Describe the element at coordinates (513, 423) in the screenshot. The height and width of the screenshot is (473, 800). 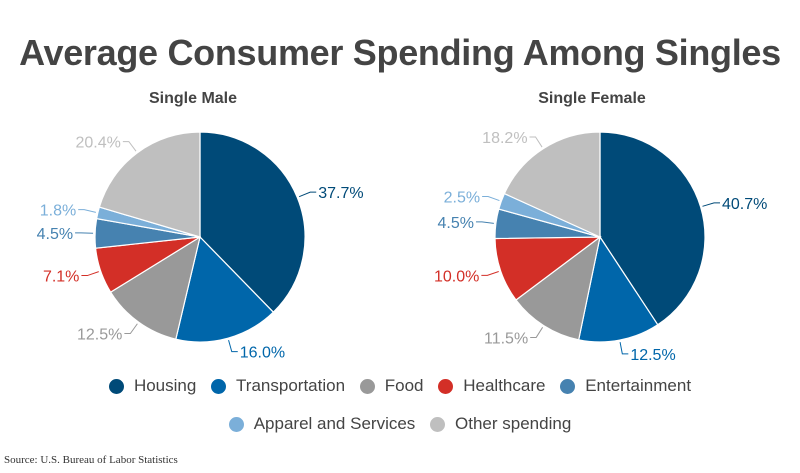
I see `legend-label: Other spending` at that location.